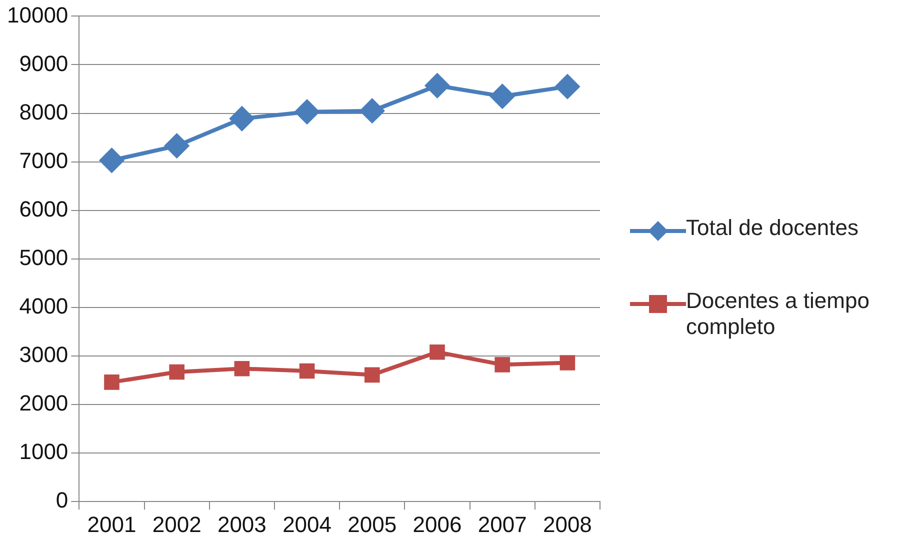  What do you see at coordinates (43, 257) in the screenshot?
I see `y-tick-label: 5000` at bounding box center [43, 257].